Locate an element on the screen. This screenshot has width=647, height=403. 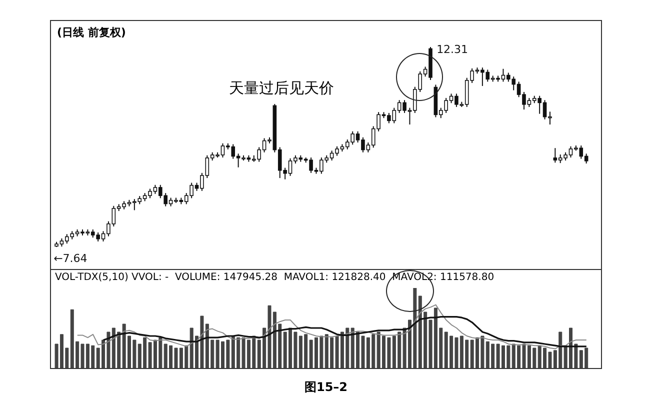
annotation: 12.31 is located at coordinates (452, 49).